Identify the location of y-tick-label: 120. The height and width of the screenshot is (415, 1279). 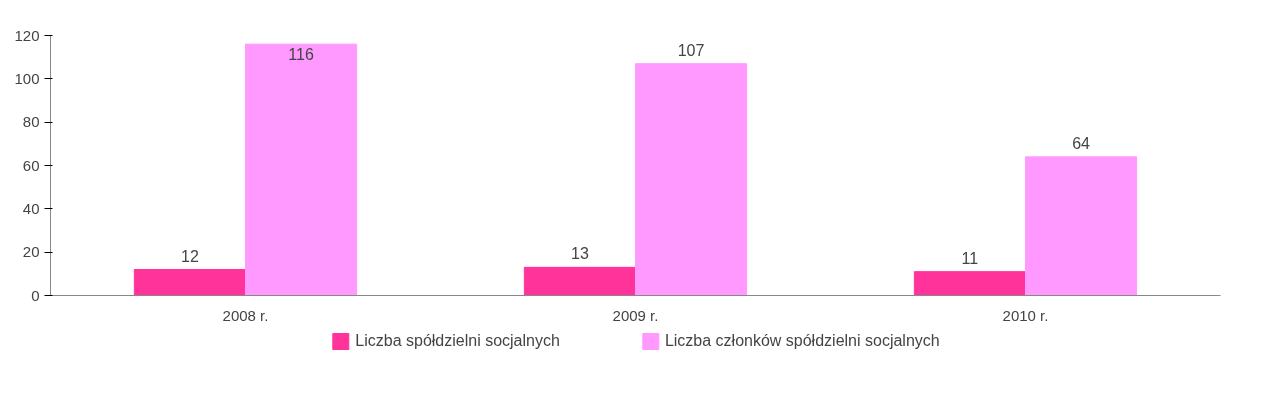
(27, 35).